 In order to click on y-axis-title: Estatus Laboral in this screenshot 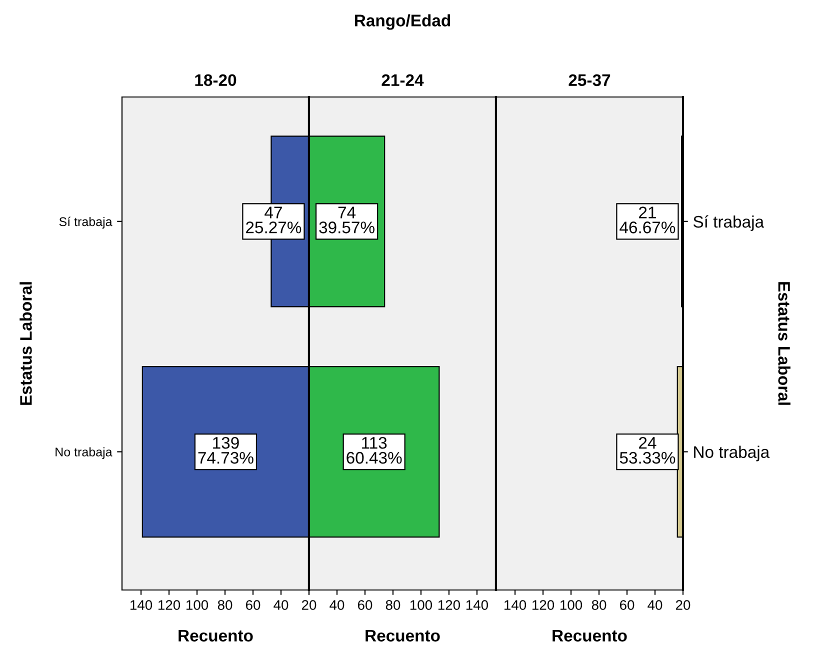, I will do `click(26, 343)`.